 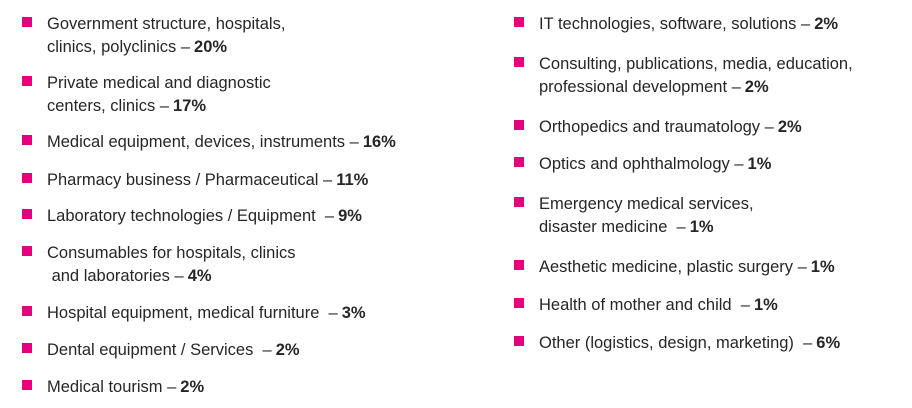 I want to click on item-text: Orthopedics and traumatology –2%, so click(x=670, y=127).